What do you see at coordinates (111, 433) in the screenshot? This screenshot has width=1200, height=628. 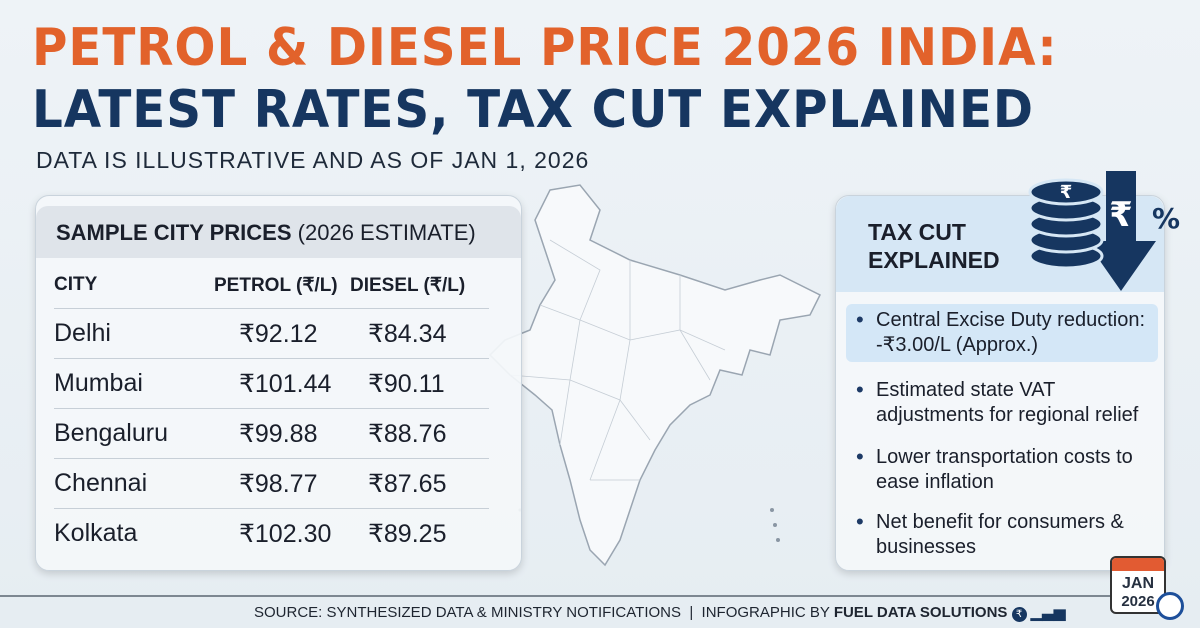 I see `city: Bengaluru` at bounding box center [111, 433].